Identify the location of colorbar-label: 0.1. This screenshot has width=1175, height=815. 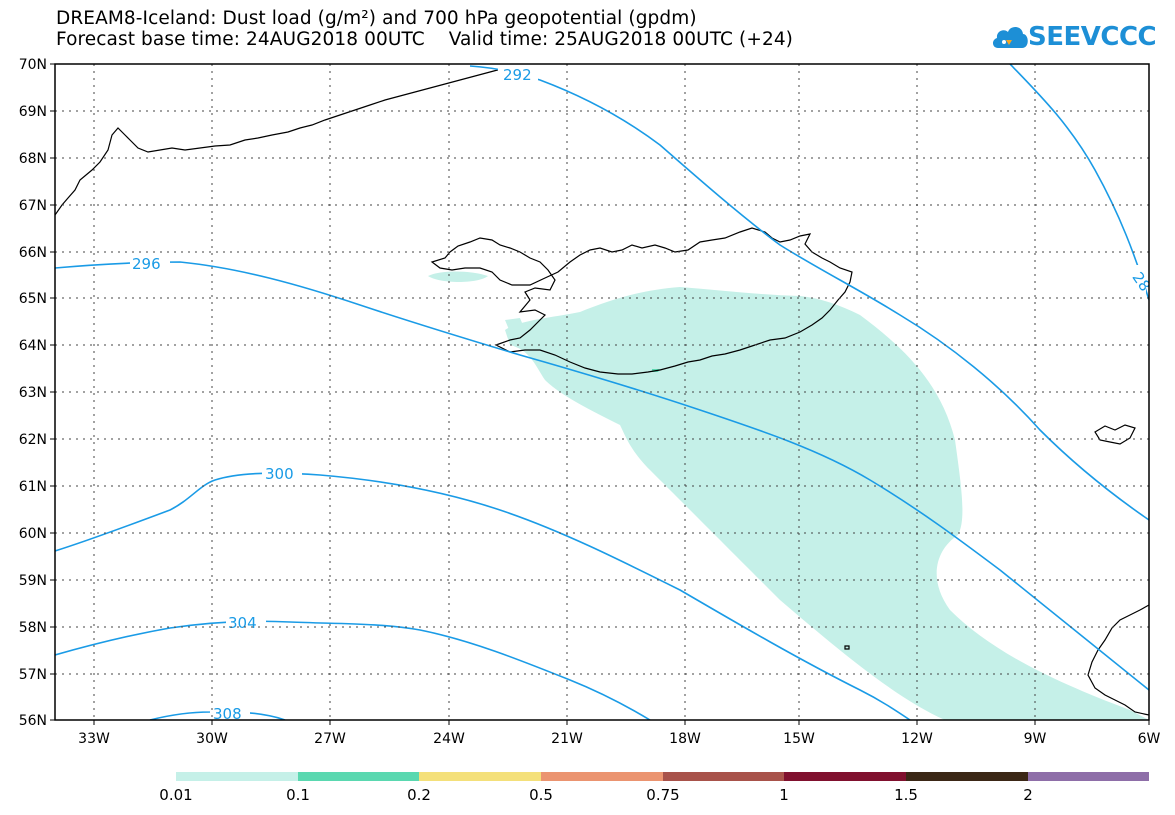
(298, 795).